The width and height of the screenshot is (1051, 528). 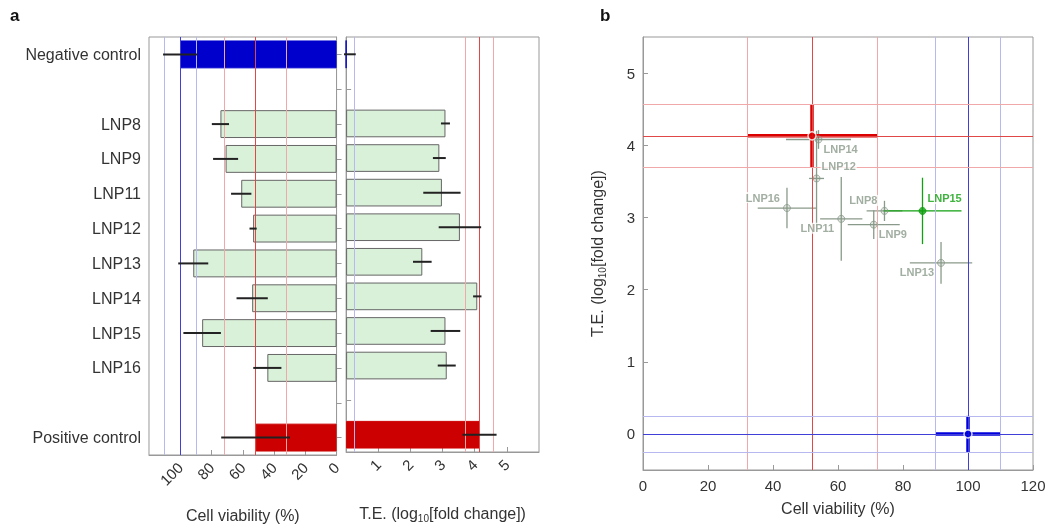 What do you see at coordinates (841, 148) in the screenshot?
I see `series-label: LNP14` at bounding box center [841, 148].